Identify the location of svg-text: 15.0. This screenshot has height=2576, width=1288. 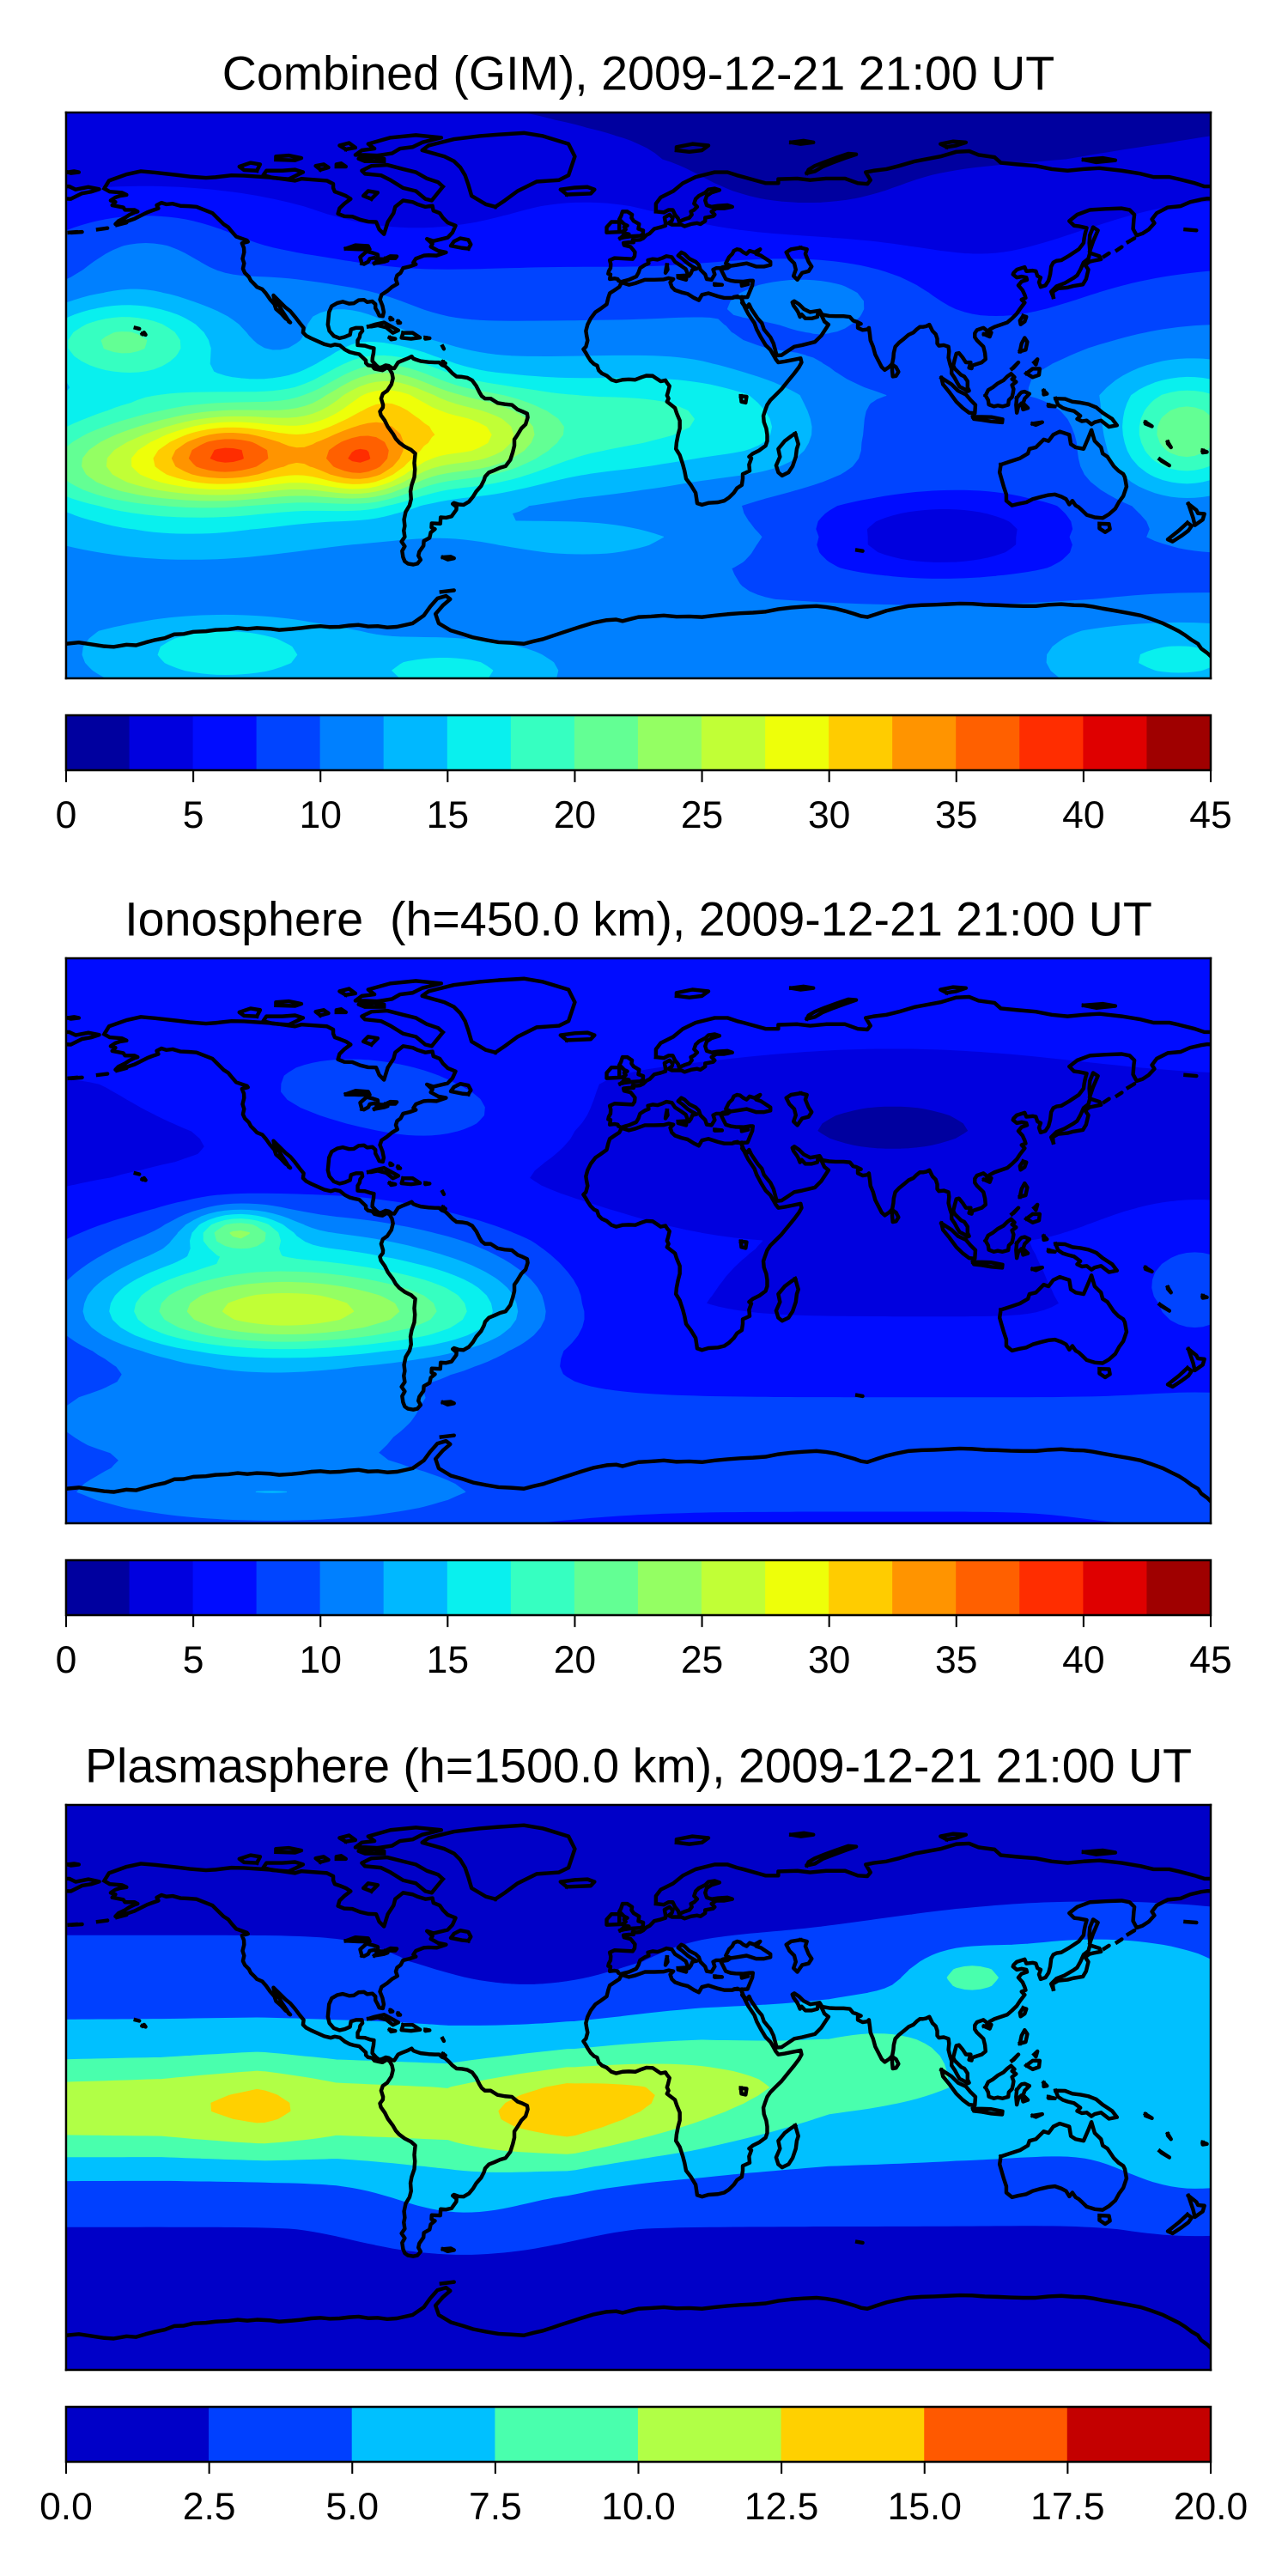
(925, 2507).